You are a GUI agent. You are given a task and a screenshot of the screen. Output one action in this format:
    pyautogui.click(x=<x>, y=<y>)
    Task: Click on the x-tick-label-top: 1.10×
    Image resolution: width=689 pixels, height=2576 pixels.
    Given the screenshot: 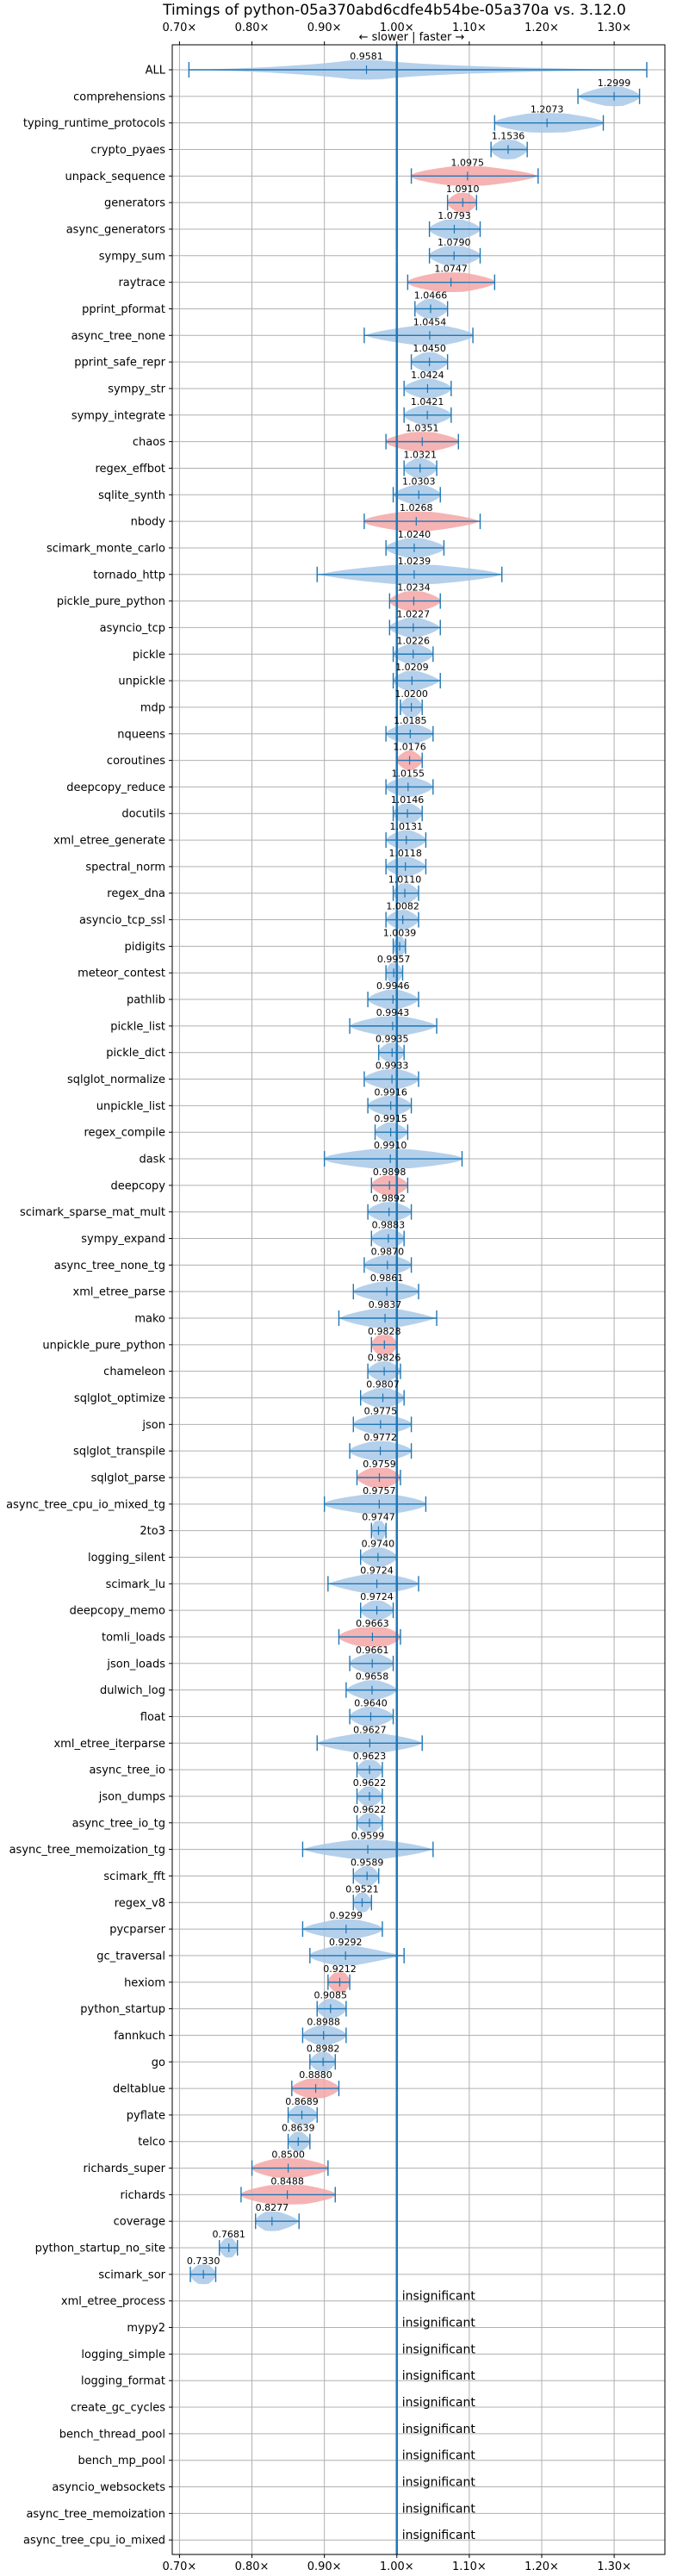 What is the action you would take?
    pyautogui.click(x=469, y=28)
    